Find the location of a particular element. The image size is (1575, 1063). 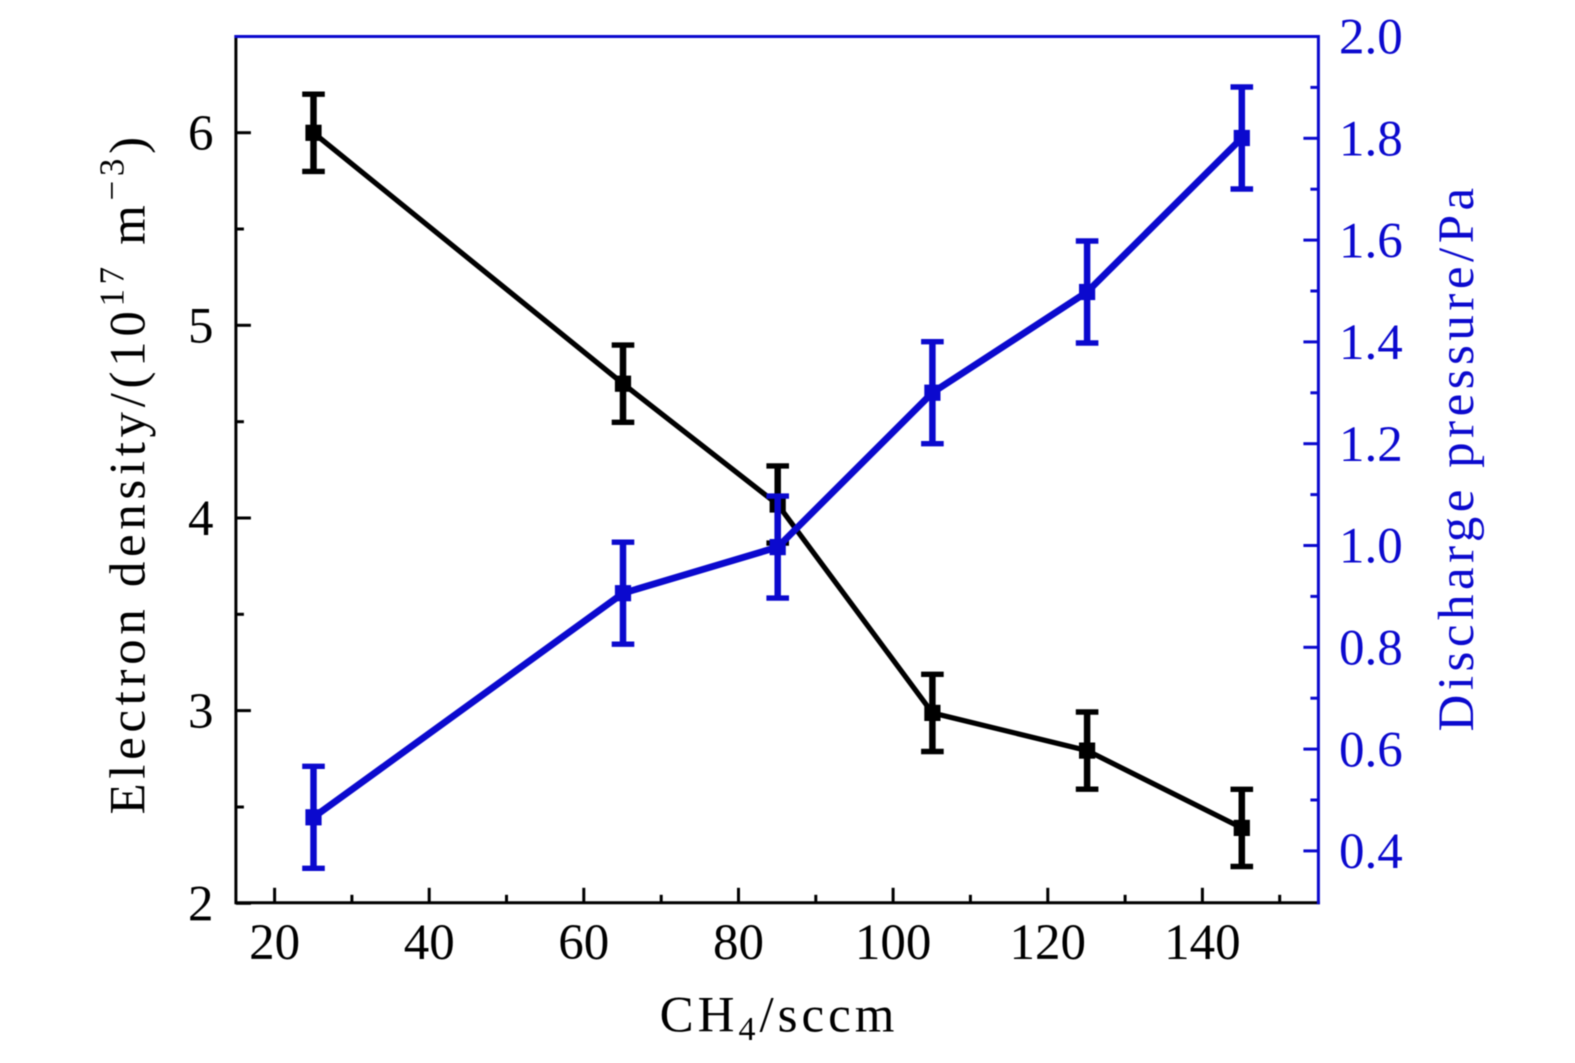

svg-text: 0.8 is located at coordinates (1371, 649).